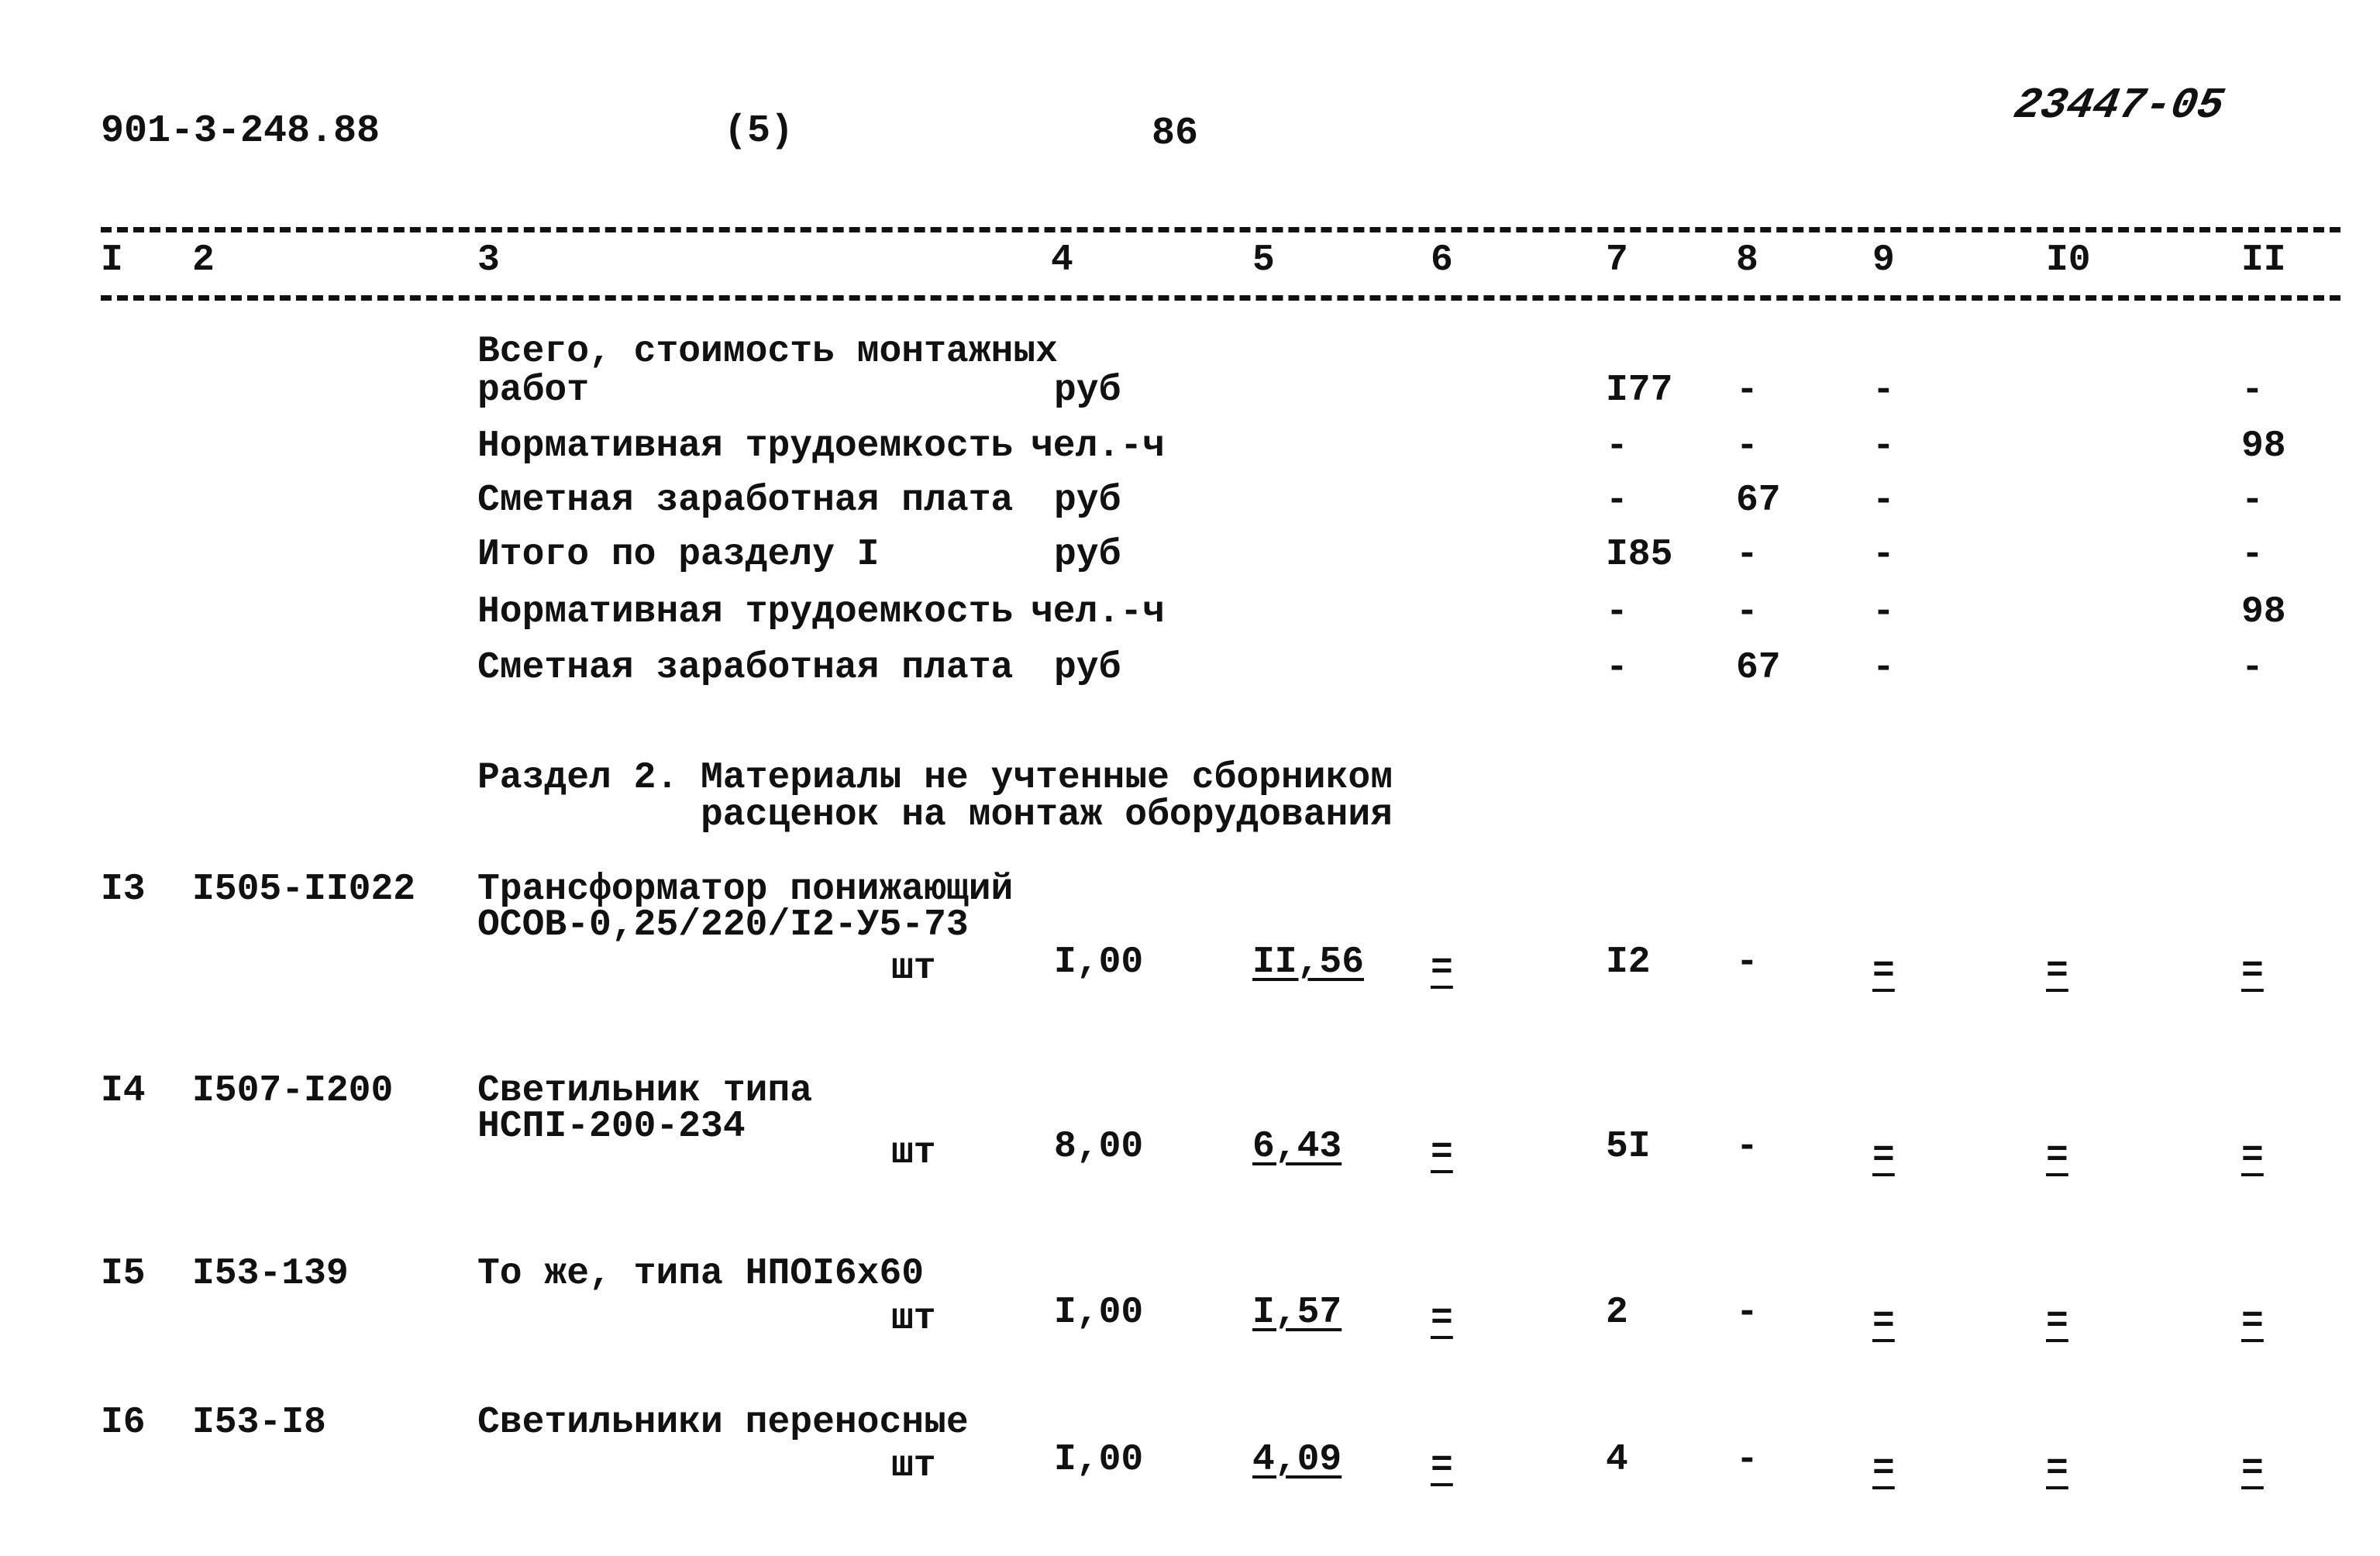  I want to click on item-code: I53-139, so click(271, 1274).